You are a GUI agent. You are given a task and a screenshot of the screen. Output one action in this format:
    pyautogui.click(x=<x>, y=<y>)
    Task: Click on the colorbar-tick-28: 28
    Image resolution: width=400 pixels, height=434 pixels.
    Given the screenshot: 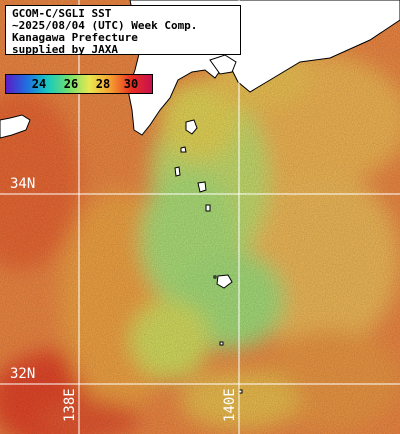 What is the action you would take?
    pyautogui.click(x=103, y=84)
    